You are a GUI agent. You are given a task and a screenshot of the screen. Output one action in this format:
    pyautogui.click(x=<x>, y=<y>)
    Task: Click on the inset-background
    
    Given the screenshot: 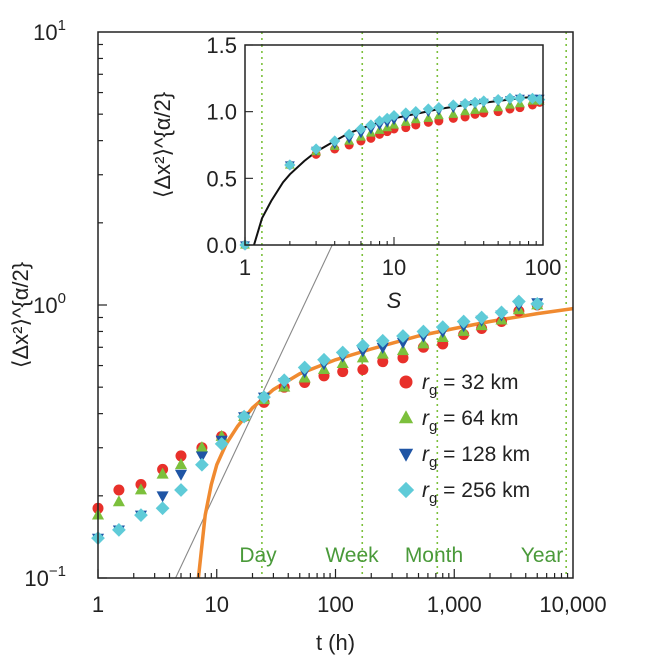 What is the action you would take?
    pyautogui.click(x=394, y=145)
    